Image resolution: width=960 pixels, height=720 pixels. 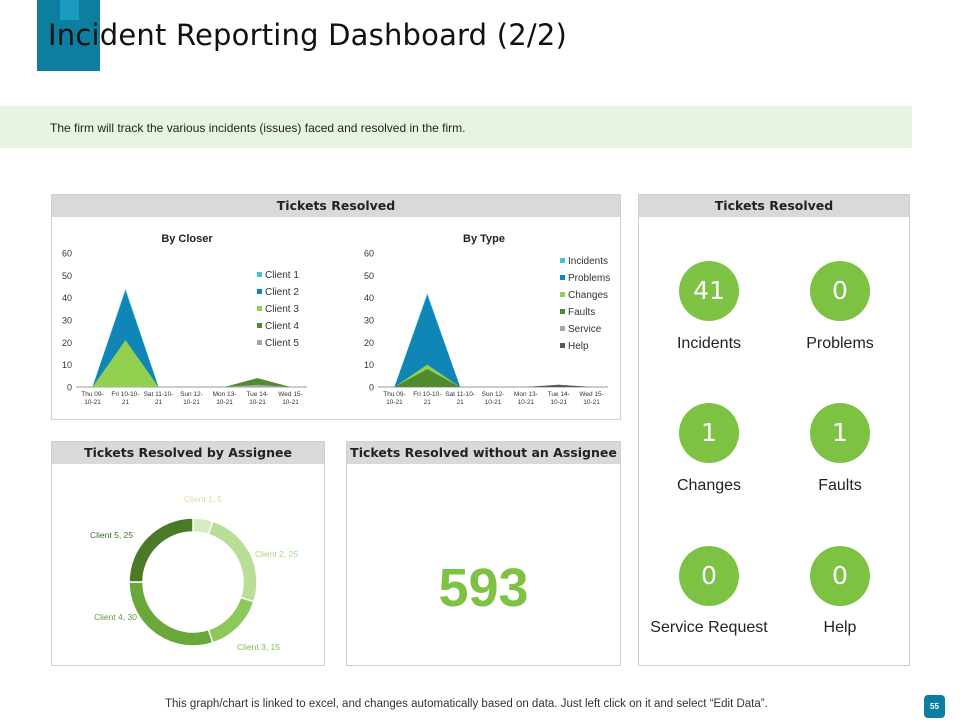 What do you see at coordinates (709, 433) in the screenshot?
I see `stat-changes-value: 1` at bounding box center [709, 433].